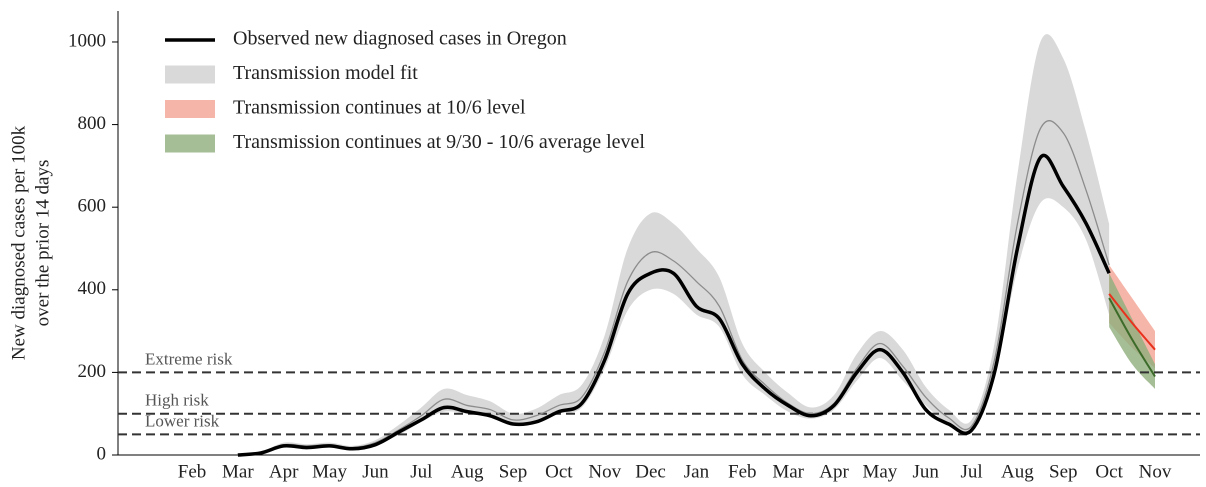 The height and width of the screenshot is (487, 1206). I want to click on risk-label: Extreme risk, so click(189, 358).